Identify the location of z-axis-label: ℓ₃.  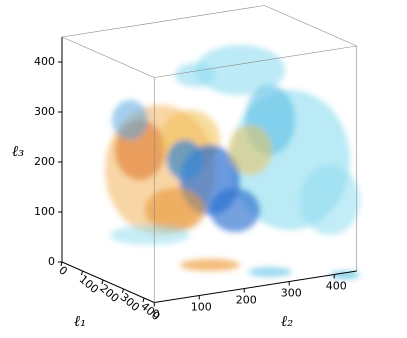
(18, 151).